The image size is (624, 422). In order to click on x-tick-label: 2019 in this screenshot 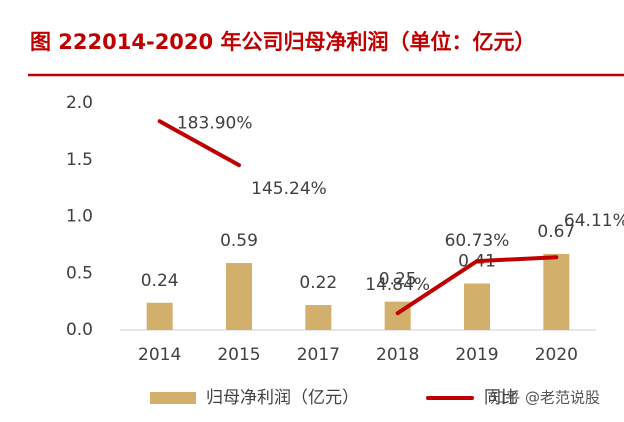, I will do `click(476, 355)`.